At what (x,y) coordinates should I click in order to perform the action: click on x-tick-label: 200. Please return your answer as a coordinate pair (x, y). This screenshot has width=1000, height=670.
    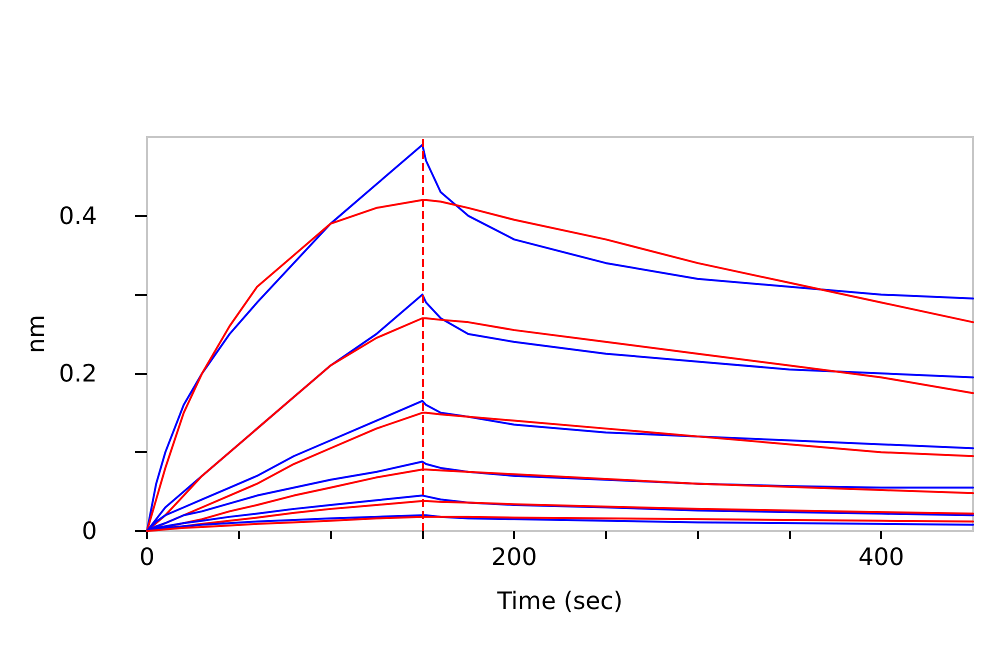
    Looking at the image, I should click on (514, 557).